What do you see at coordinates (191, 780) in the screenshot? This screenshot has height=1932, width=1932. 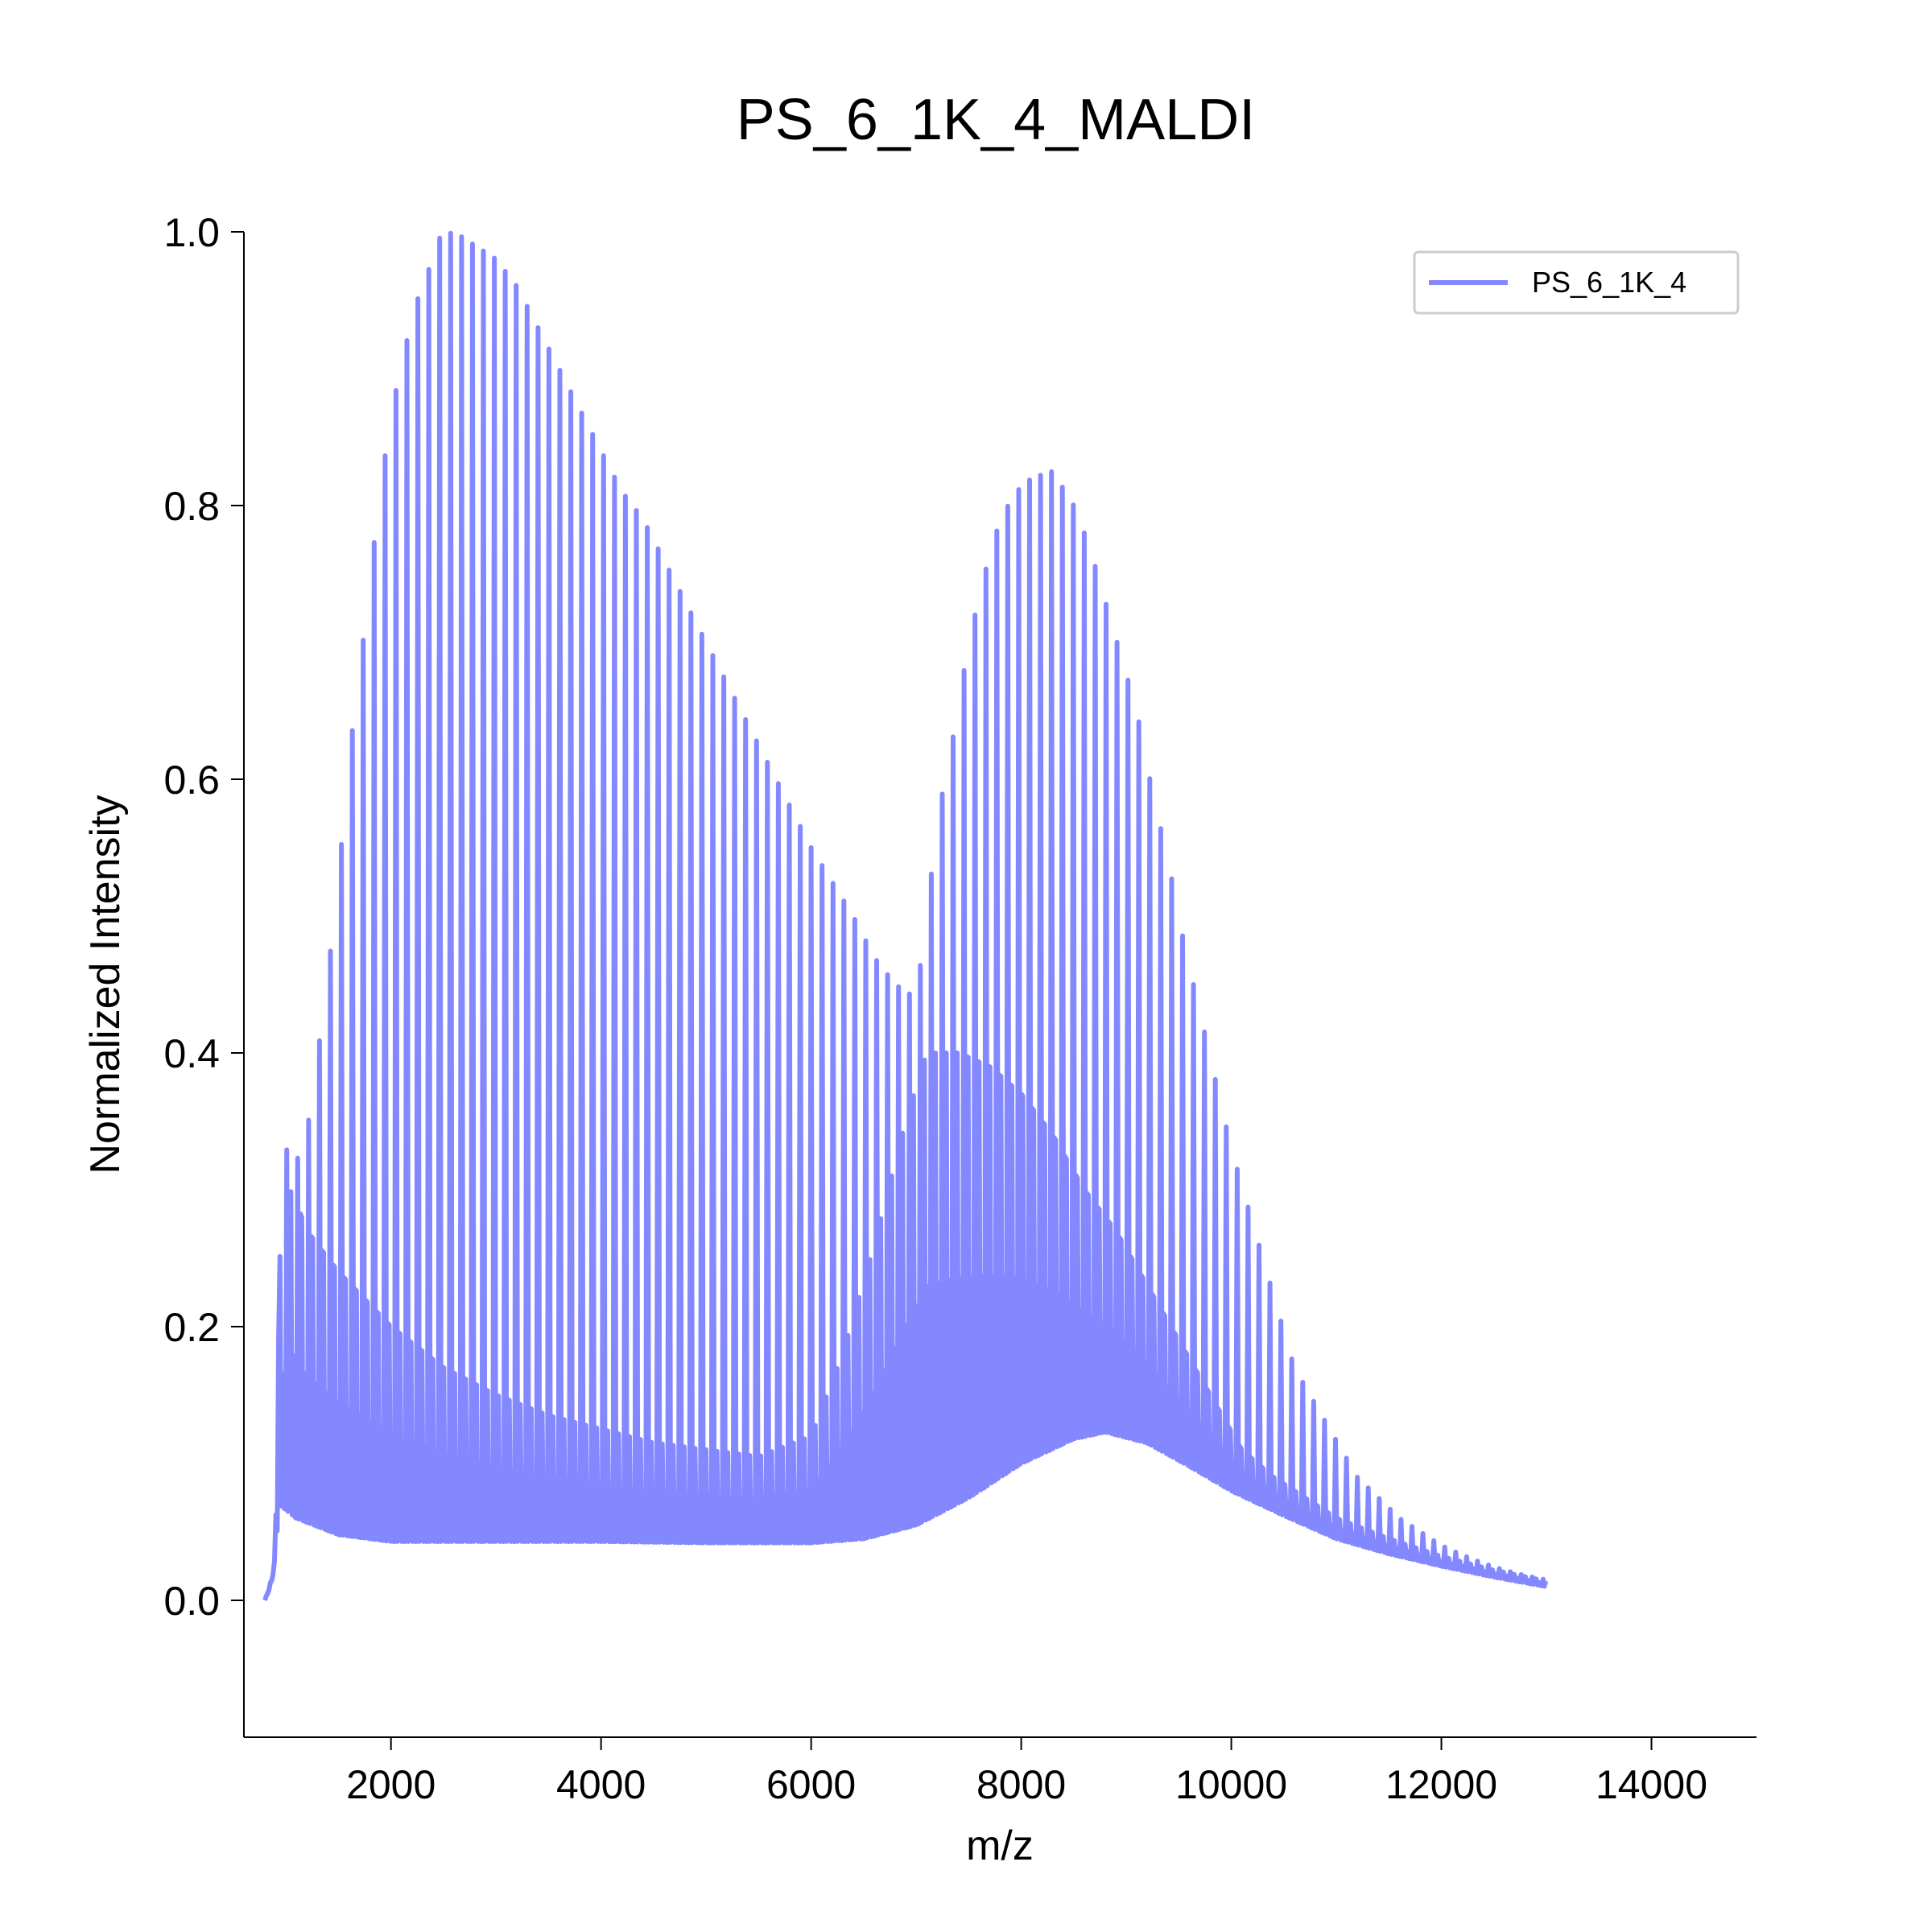 I see `y-tick-label: 0.6` at bounding box center [191, 780].